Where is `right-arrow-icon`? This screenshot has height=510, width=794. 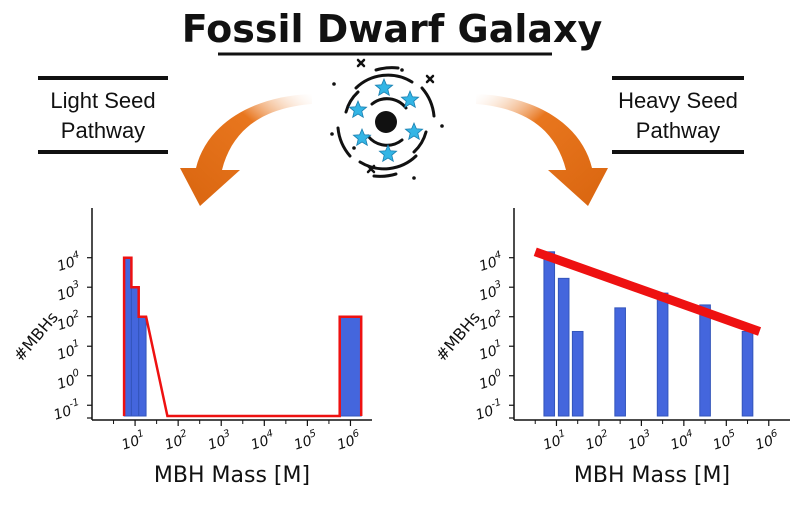
right-arrow-icon is located at coordinates (542, 150).